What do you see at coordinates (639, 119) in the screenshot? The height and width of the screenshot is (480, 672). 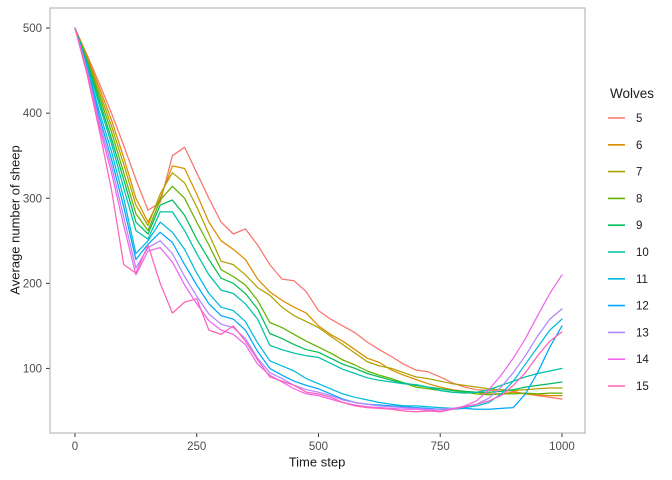 I see `legend-label-5: 5` at bounding box center [639, 119].